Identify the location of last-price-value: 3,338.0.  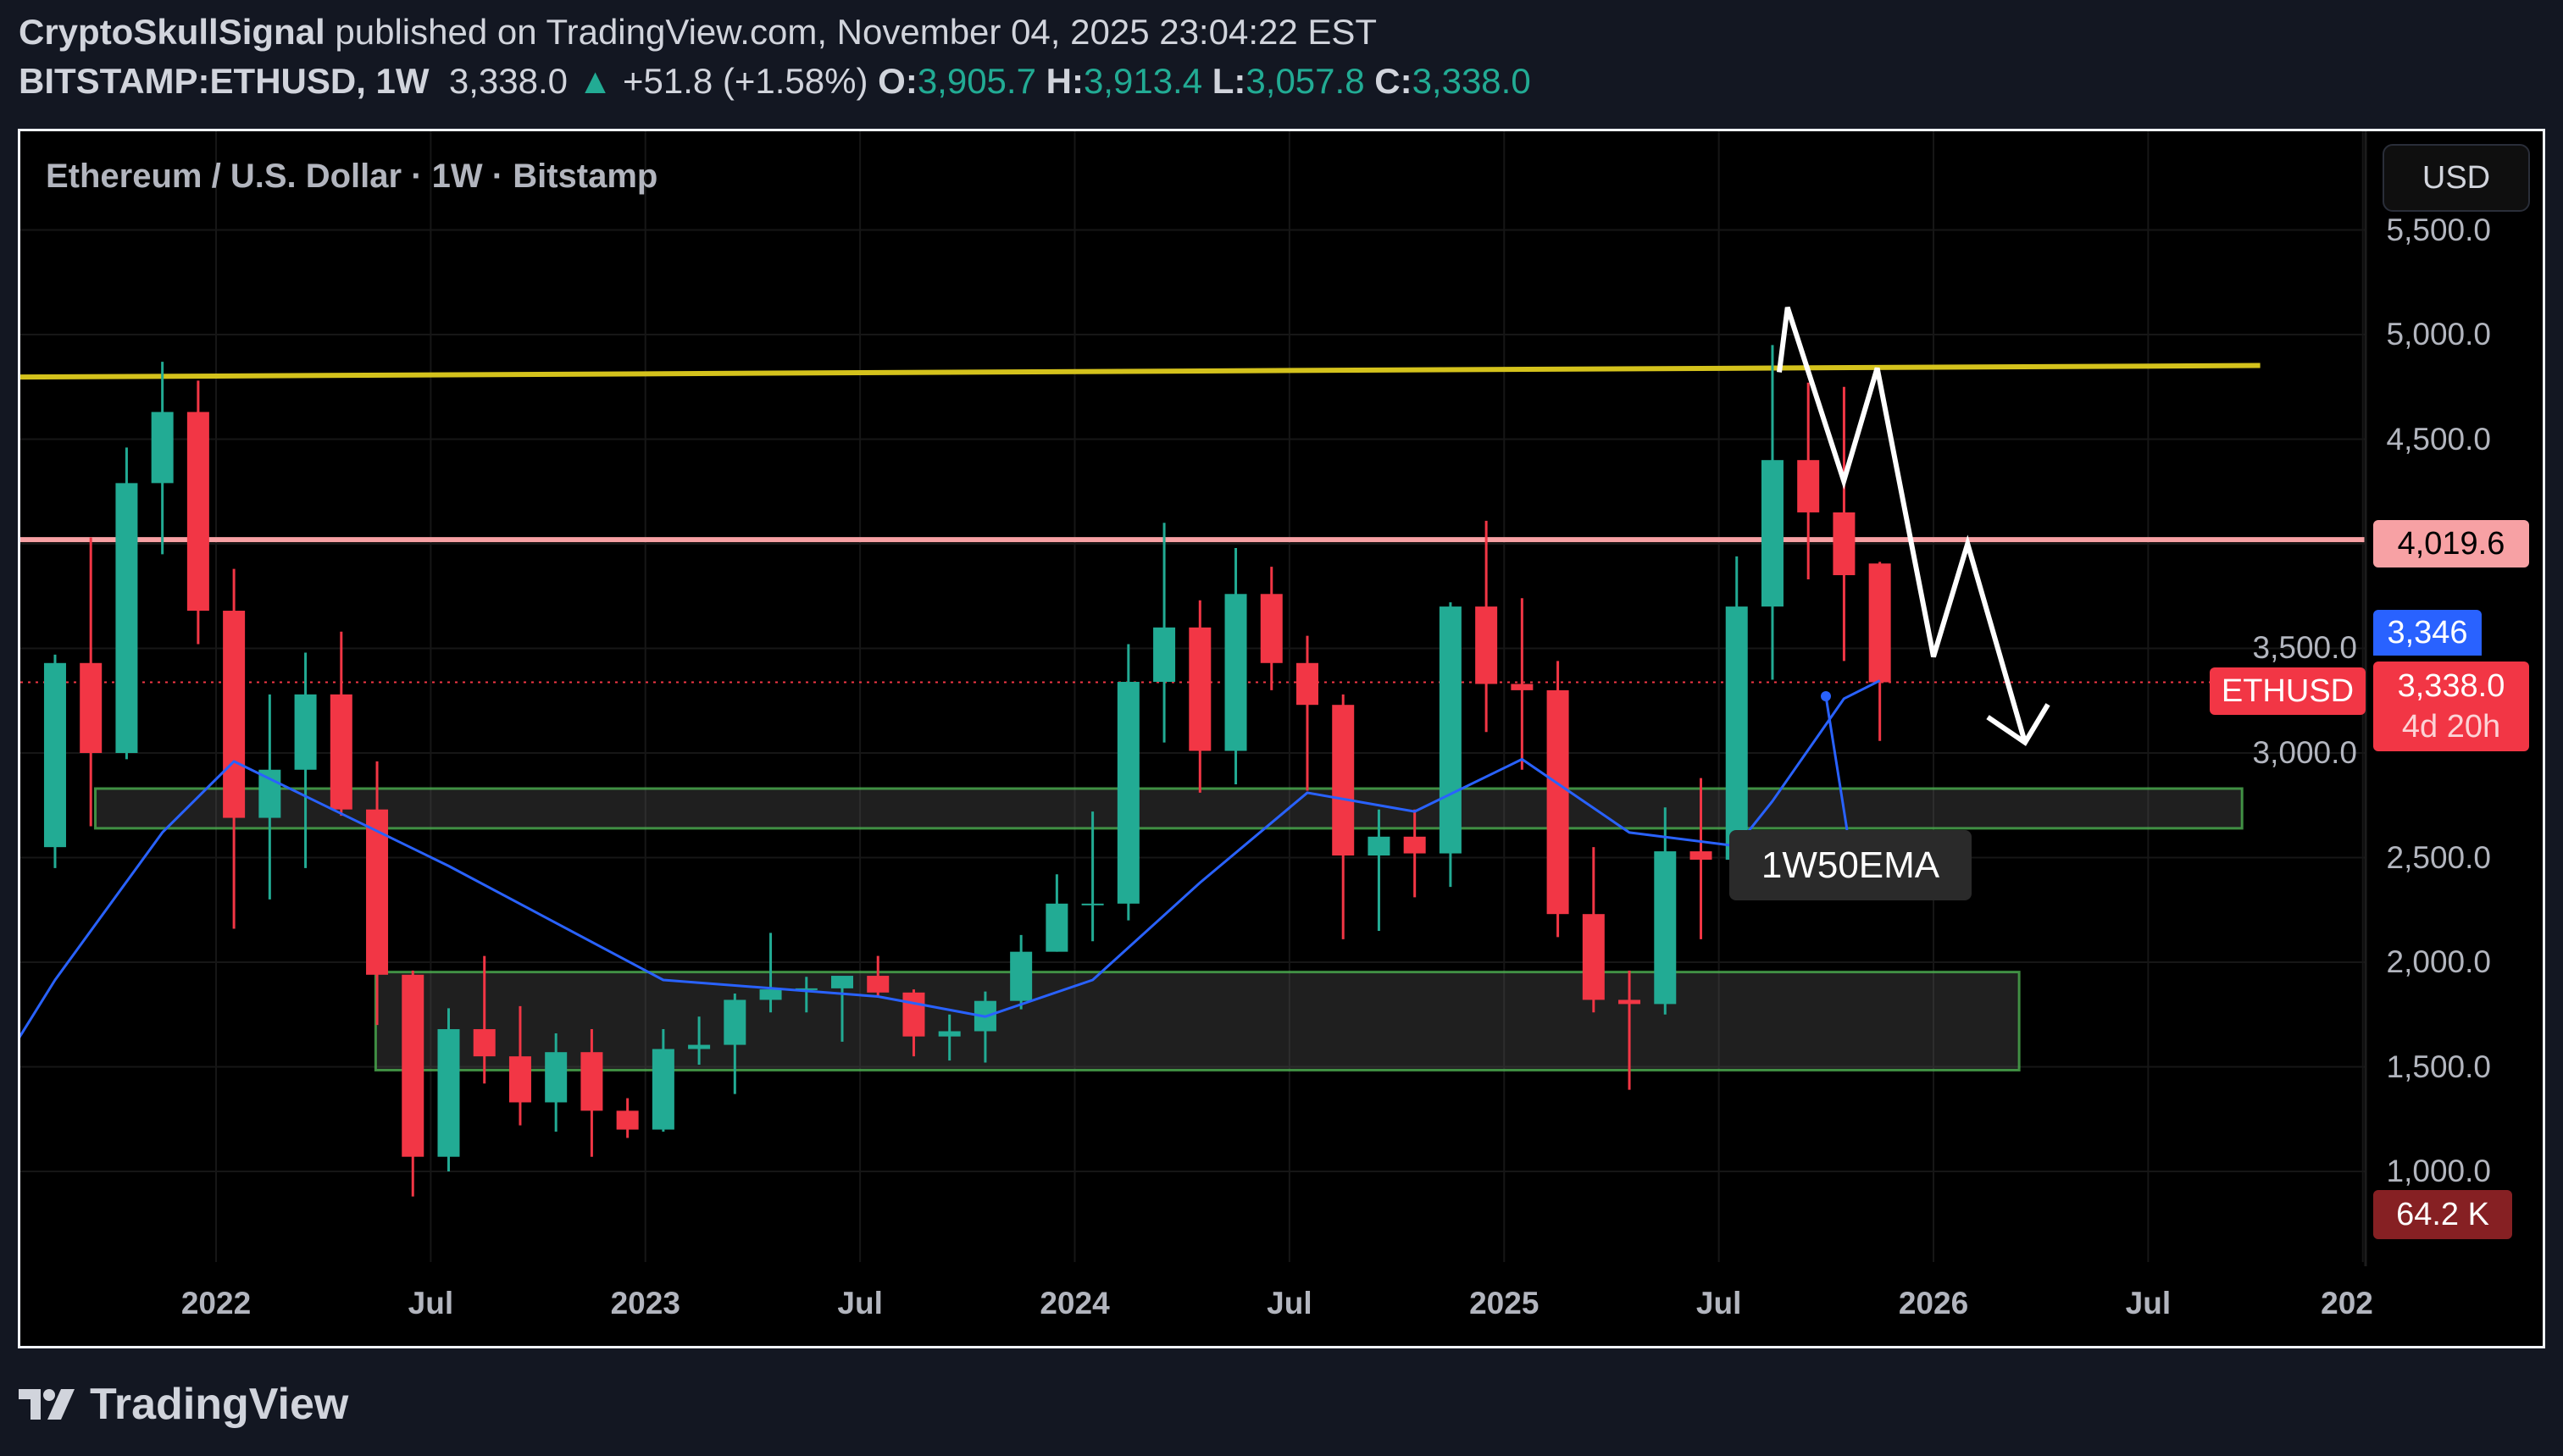
(2451, 686).